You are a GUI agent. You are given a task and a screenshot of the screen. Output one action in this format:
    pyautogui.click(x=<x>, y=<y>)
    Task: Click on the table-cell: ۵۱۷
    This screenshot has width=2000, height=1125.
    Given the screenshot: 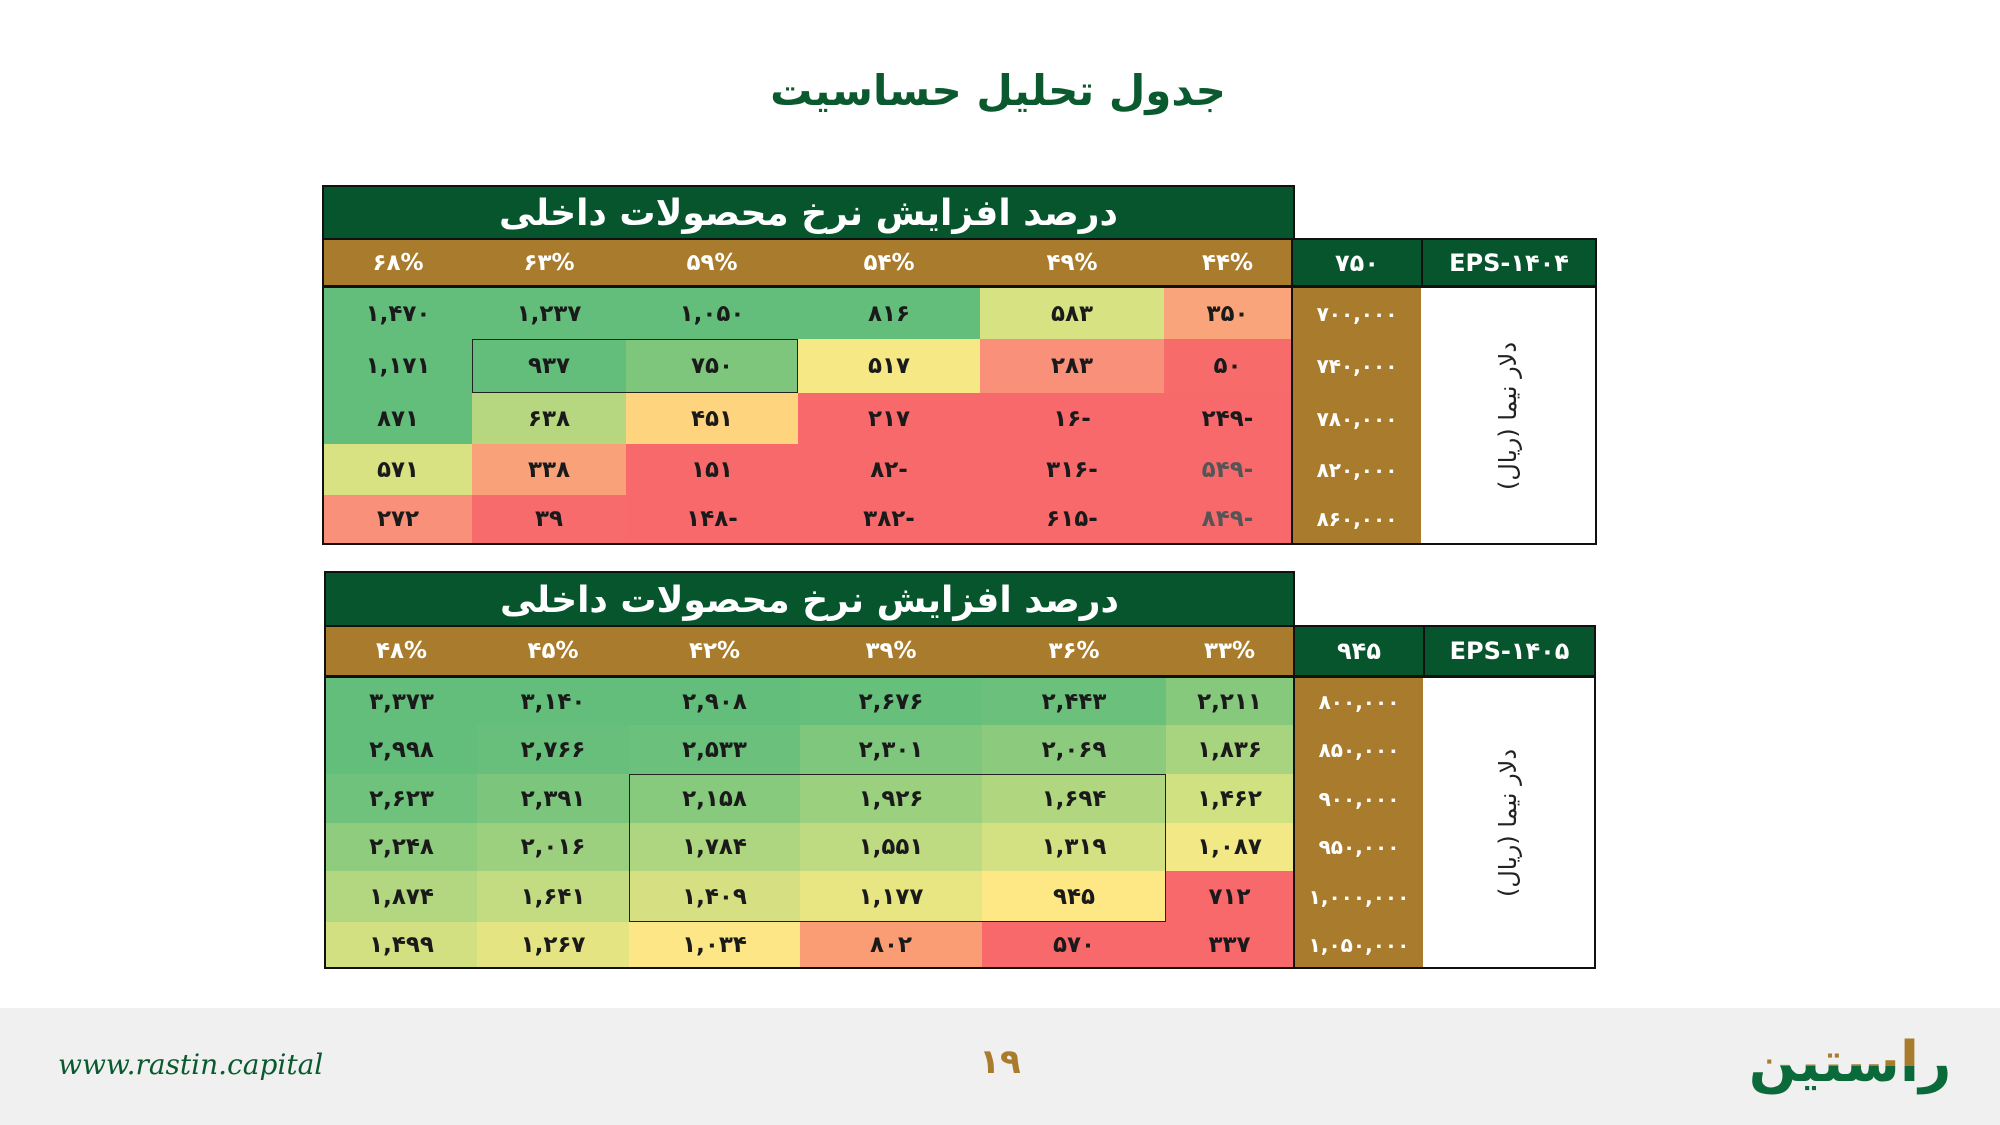 What is the action you would take?
    pyautogui.click(x=889, y=366)
    